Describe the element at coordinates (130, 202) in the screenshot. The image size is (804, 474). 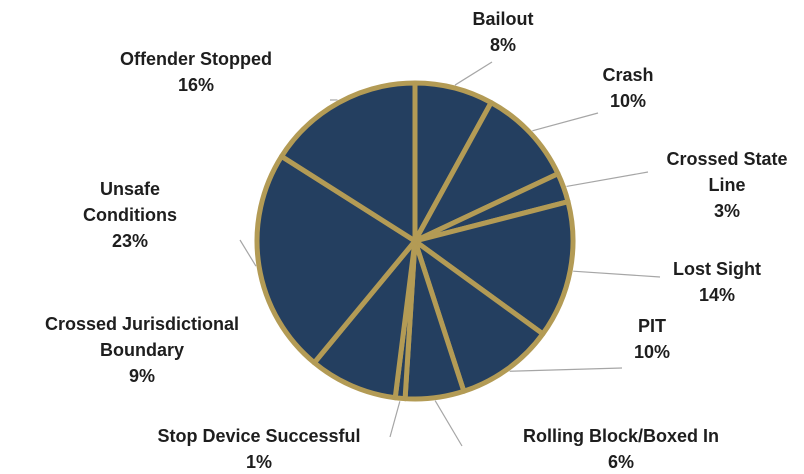
I see `category-name: Unsafe Conditions` at that location.